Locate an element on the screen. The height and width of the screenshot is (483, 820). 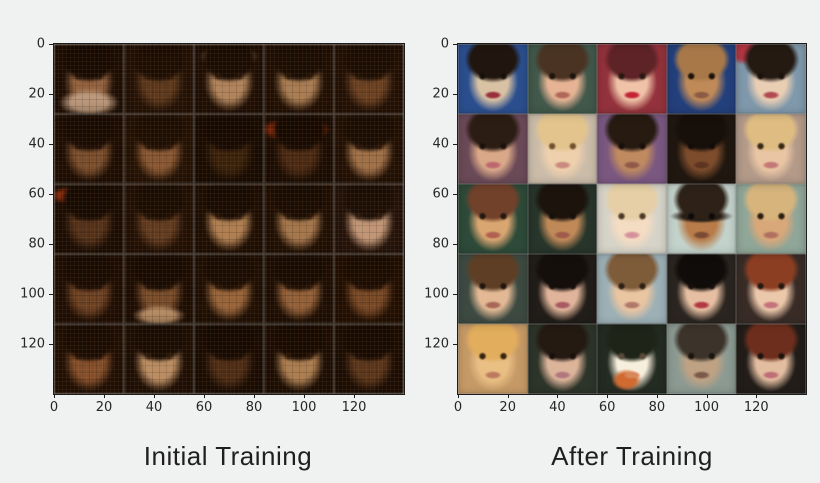
panel-title-after: After Training is located at coordinates (632, 456).